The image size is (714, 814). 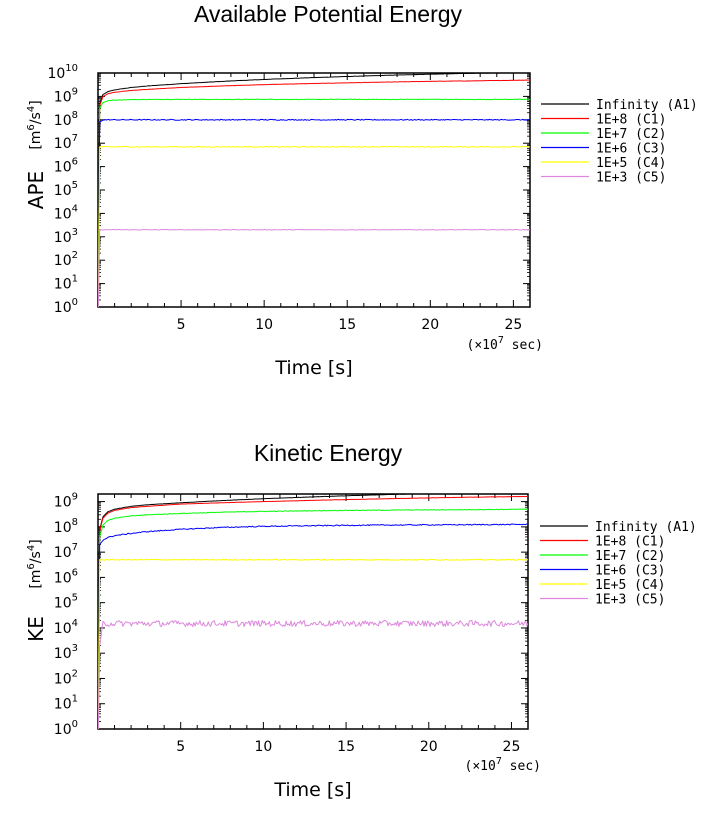 What do you see at coordinates (75, 648) in the screenshot?
I see `y-tick-exponent: 3` at bounding box center [75, 648].